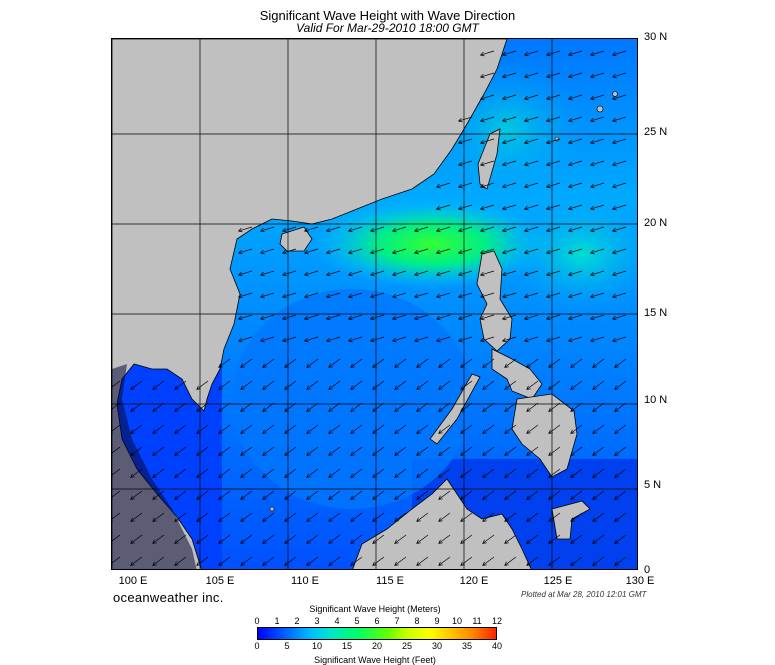 Image resolution: width=775 pixels, height=665 pixels. I want to click on colorbar-meters-tick: 9, so click(437, 621).